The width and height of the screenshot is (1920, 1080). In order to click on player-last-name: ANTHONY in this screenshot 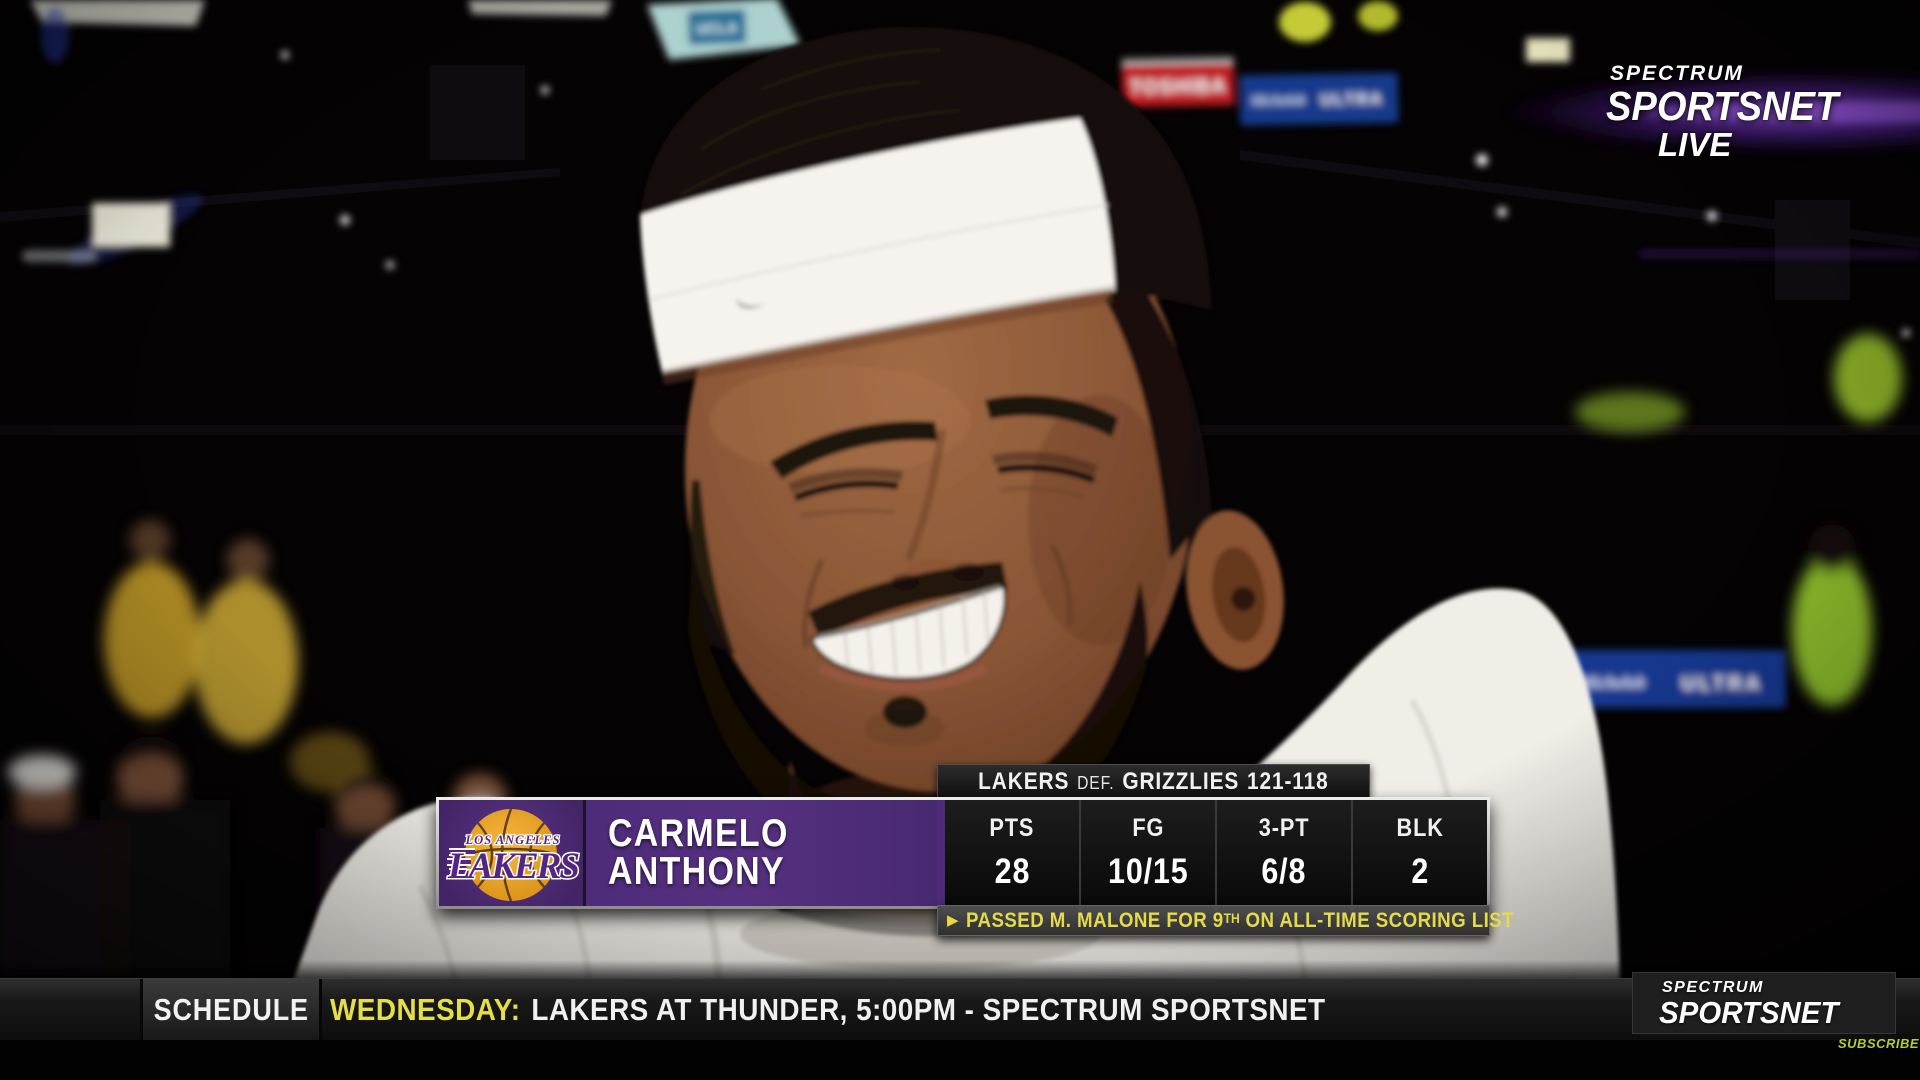, I will do `click(696, 871)`.